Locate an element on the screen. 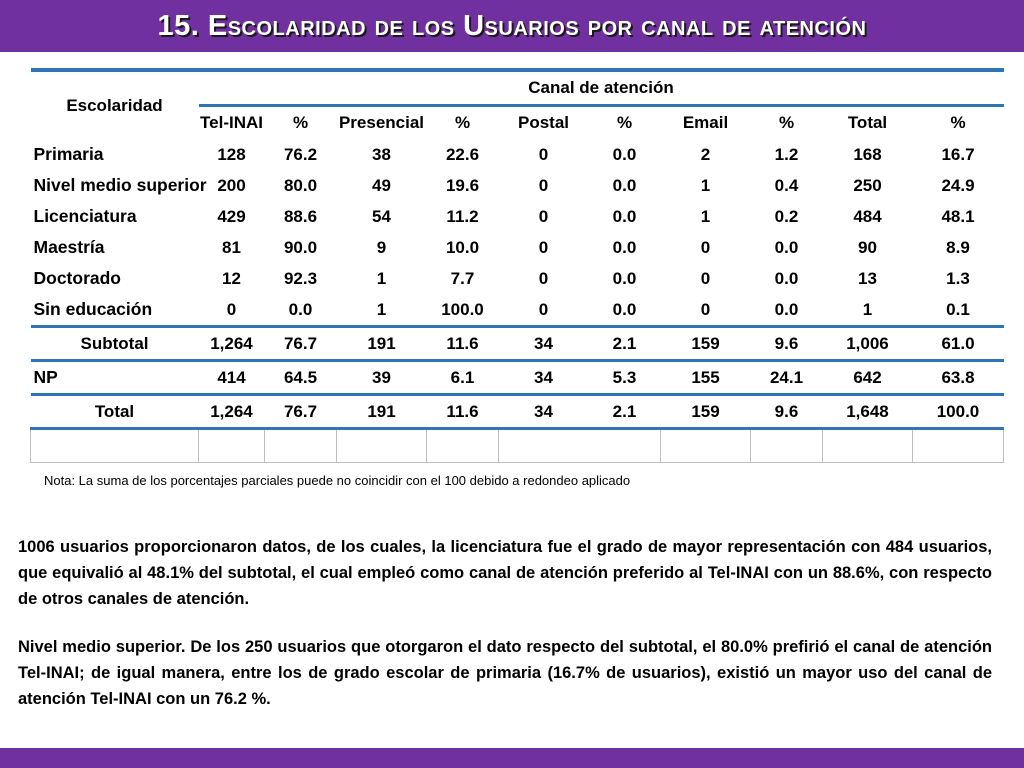 The image size is (1024, 768). table-cell: 81 is located at coordinates (231, 247).